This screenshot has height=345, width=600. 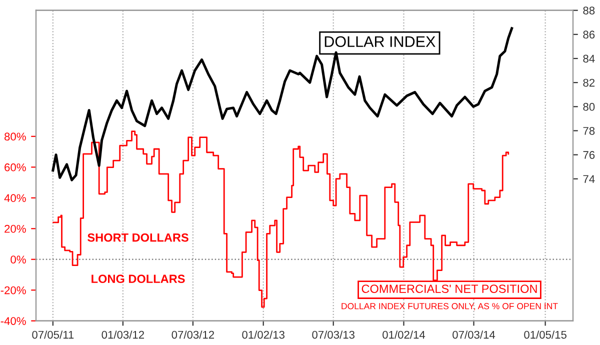 I want to click on y2-tick-label: 76, so click(x=589, y=155).